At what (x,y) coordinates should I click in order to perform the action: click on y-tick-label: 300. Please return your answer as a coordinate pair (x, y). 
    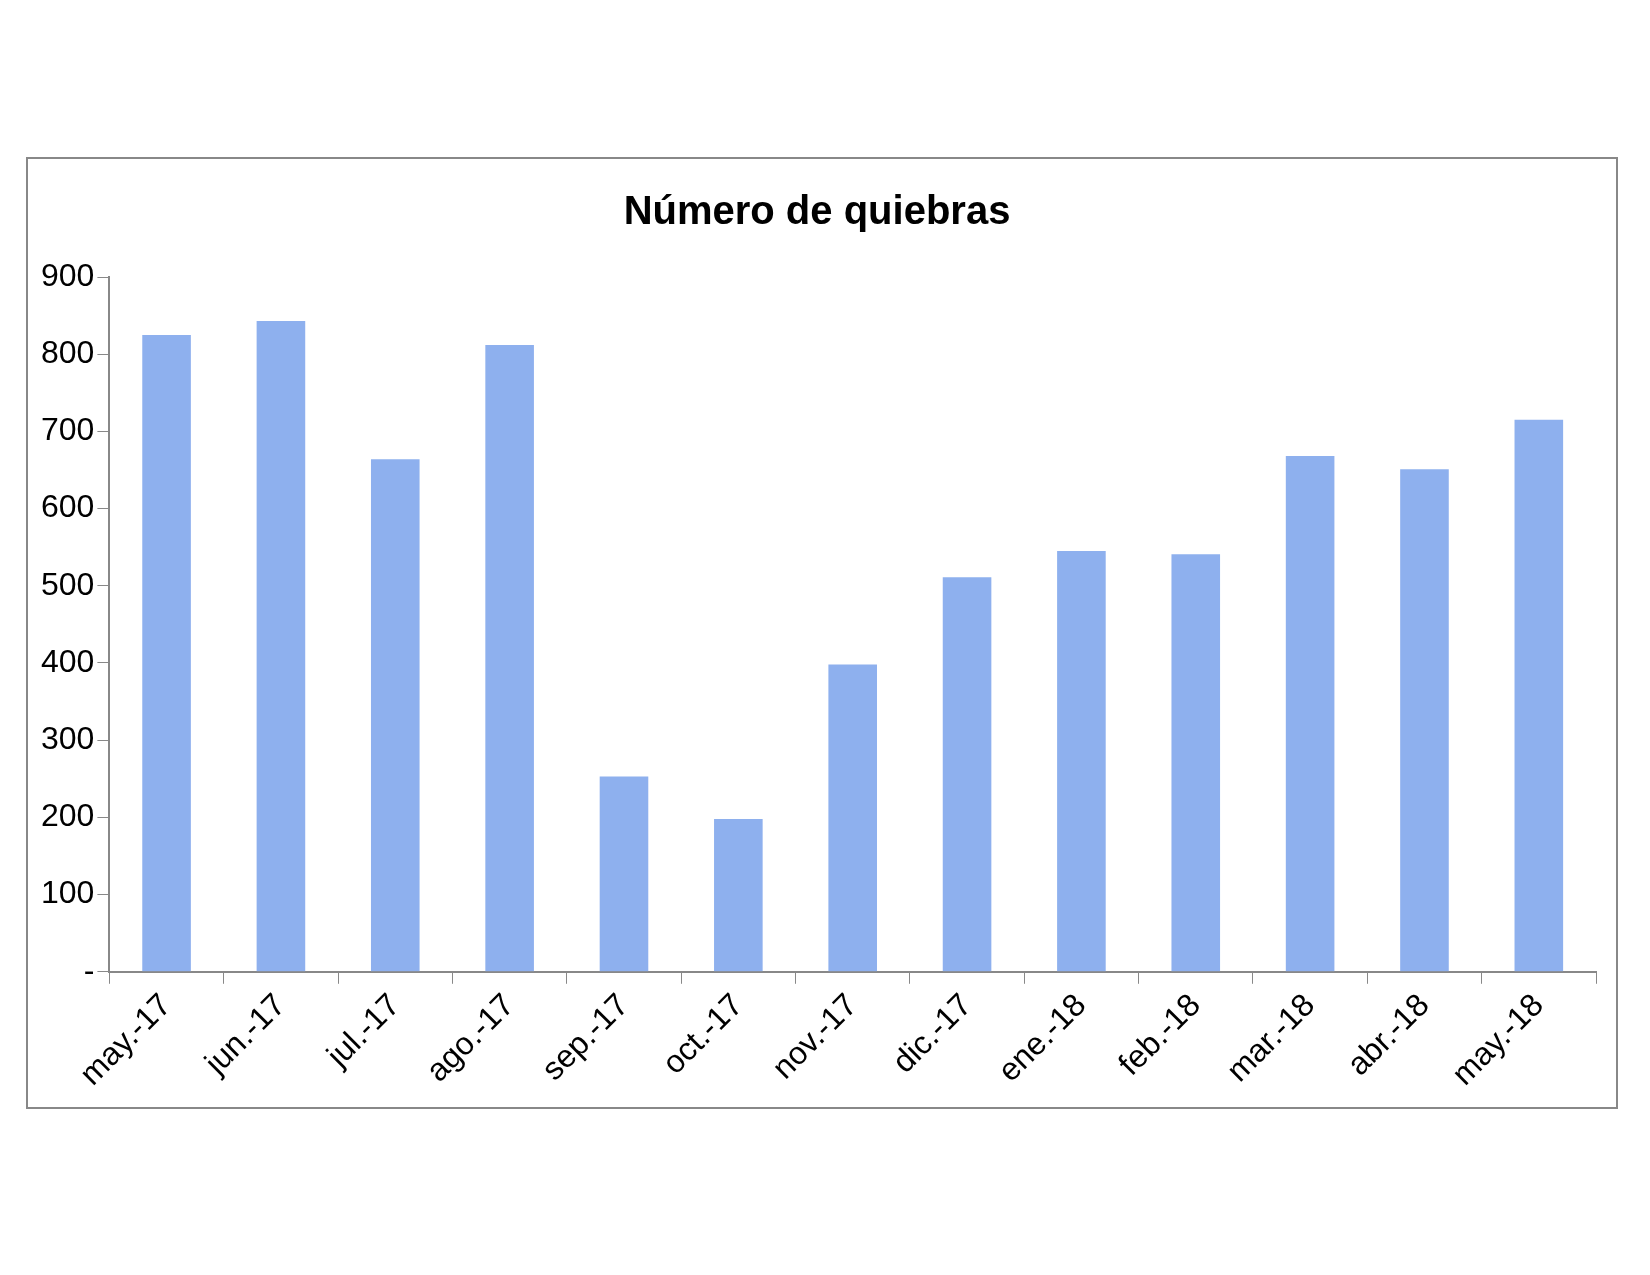
    Looking at the image, I should click on (68, 738).